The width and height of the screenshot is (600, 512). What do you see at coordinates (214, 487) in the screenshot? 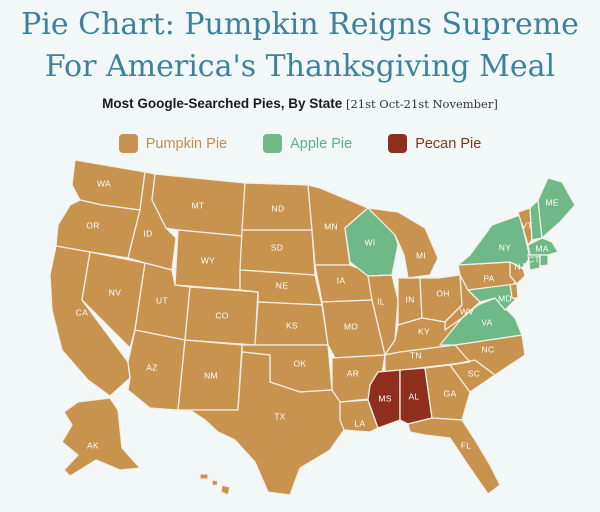
I see `state-label-hi: HI` at bounding box center [214, 487].